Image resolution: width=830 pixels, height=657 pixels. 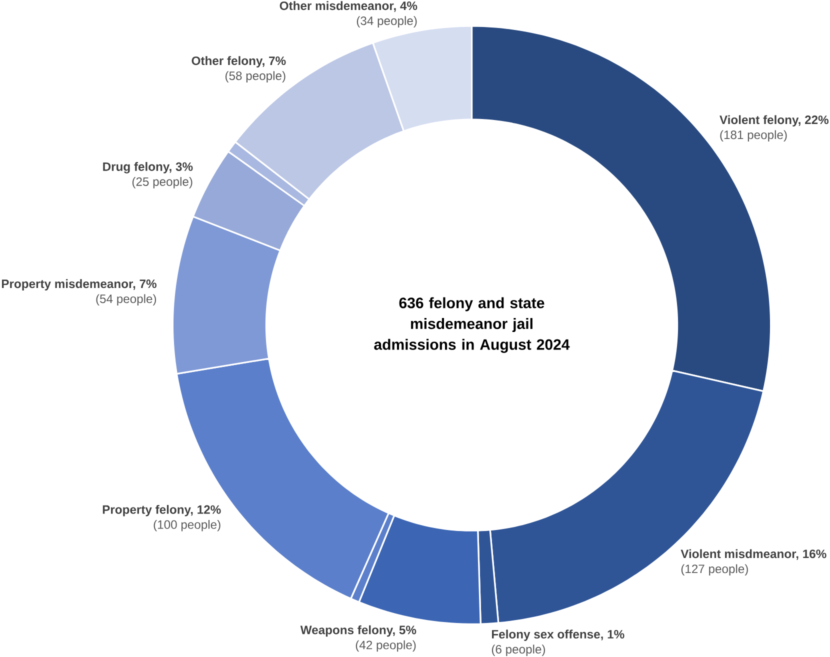 What do you see at coordinates (518, 650) in the screenshot?
I see `data-label: (6 people)` at bounding box center [518, 650].